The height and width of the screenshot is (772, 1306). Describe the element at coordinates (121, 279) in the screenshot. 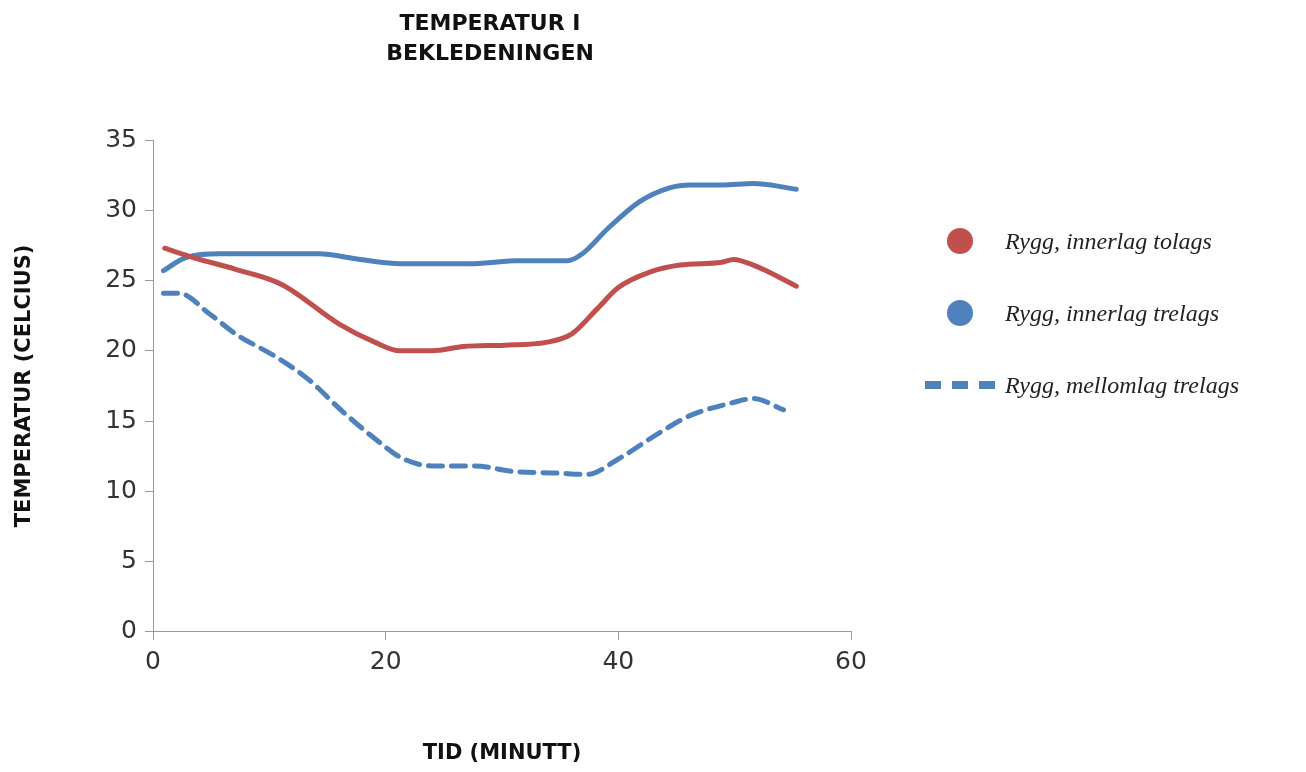

I see `y-tick-label: 25` at that location.